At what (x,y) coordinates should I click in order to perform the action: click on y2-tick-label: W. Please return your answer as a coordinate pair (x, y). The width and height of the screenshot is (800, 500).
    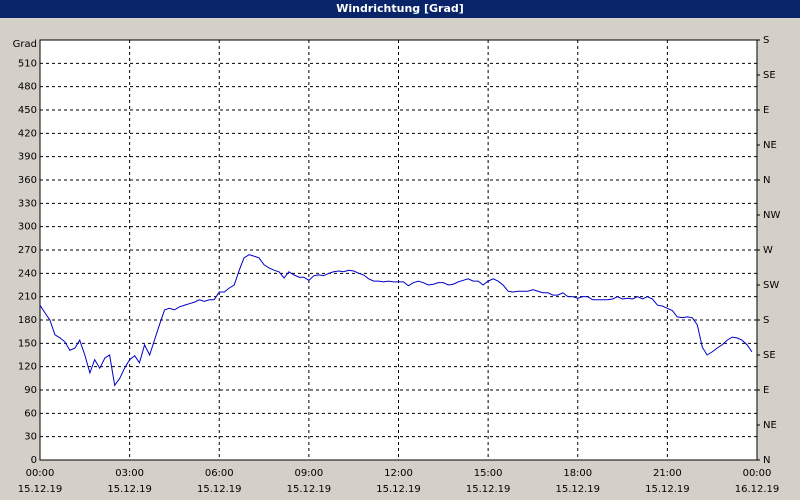
    Looking at the image, I should click on (768, 250).